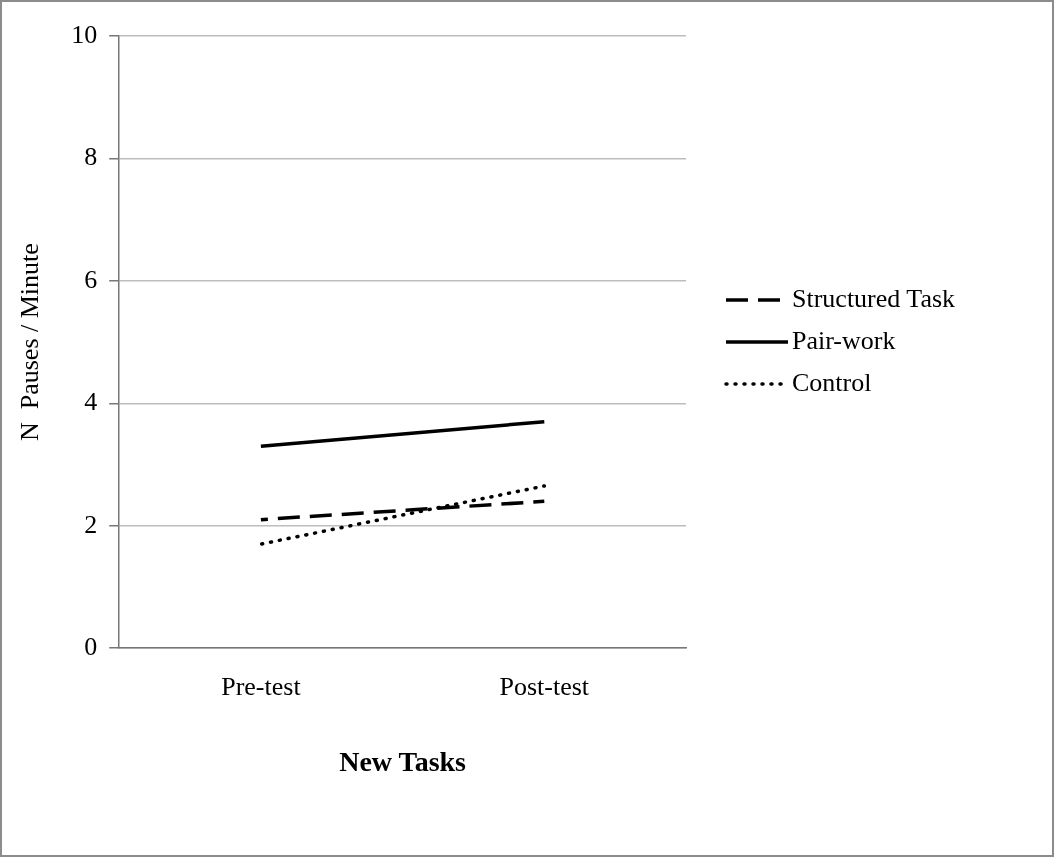 The height and width of the screenshot is (857, 1054). I want to click on legend-label: Pair-work, so click(844, 340).